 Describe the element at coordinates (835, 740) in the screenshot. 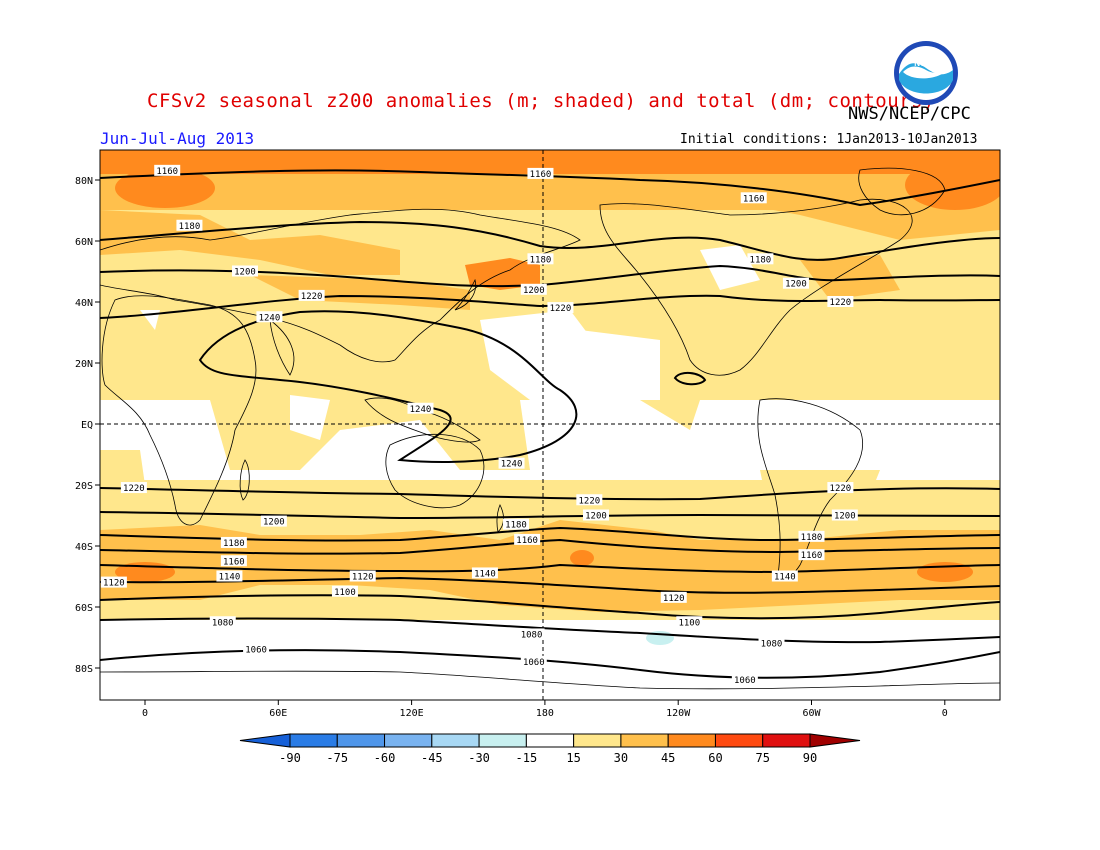

I see `colorbar-max-arrow` at that location.